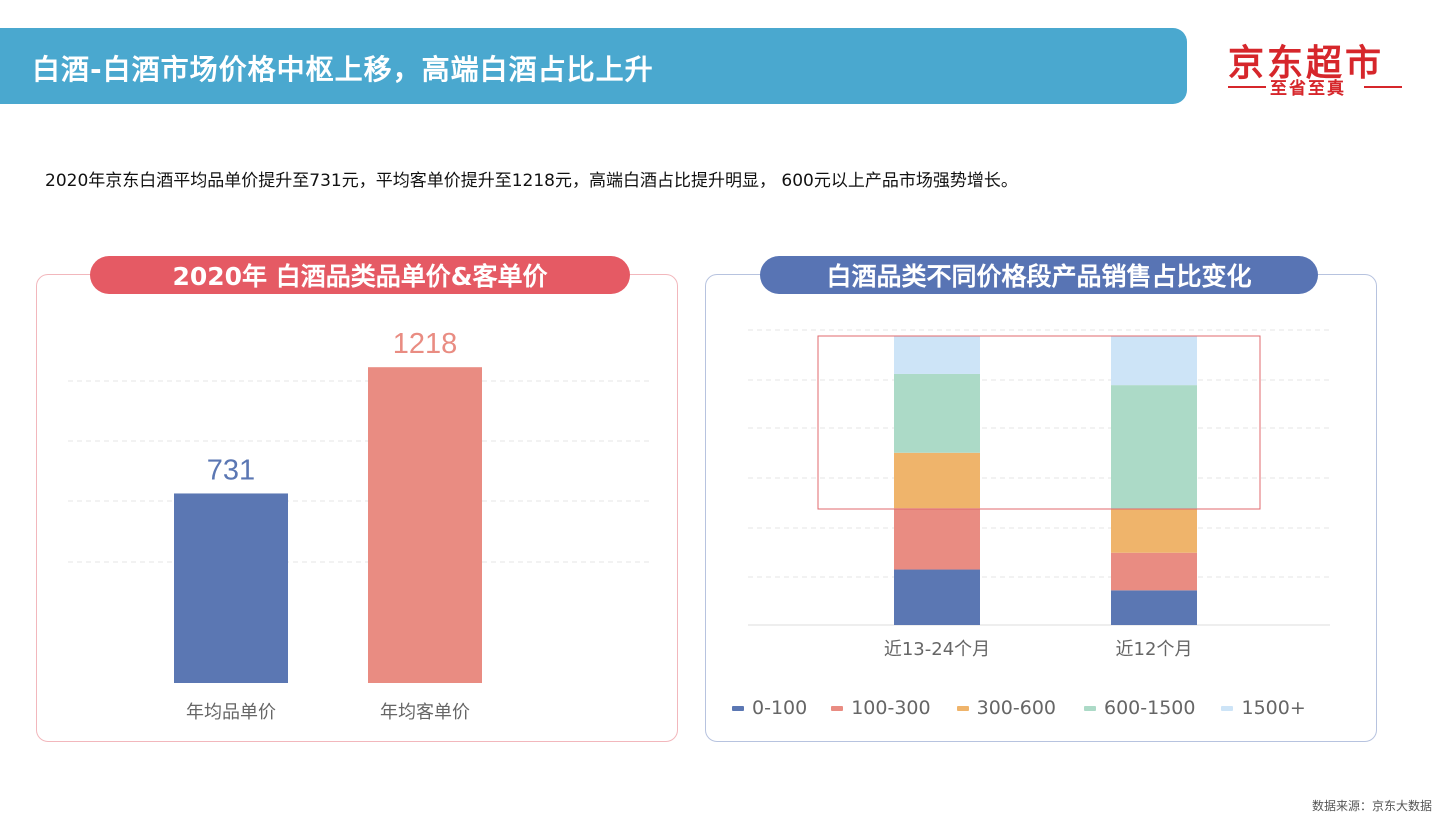 Image resolution: width=1443 pixels, height=818 pixels. I want to click on legend-label-600-1500: 600-1500, so click(1150, 708).